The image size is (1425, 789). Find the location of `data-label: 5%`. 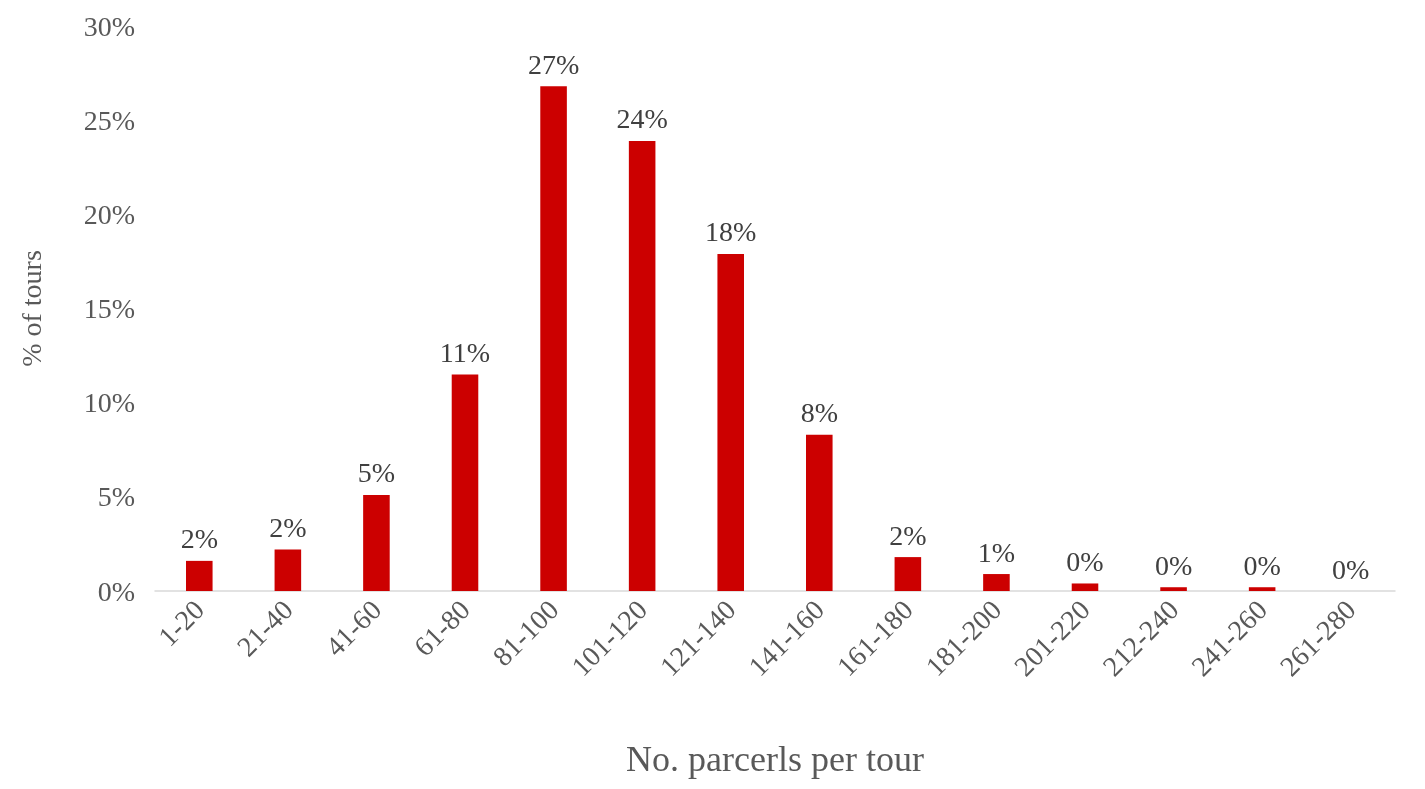

data-label: 5% is located at coordinates (376, 473).